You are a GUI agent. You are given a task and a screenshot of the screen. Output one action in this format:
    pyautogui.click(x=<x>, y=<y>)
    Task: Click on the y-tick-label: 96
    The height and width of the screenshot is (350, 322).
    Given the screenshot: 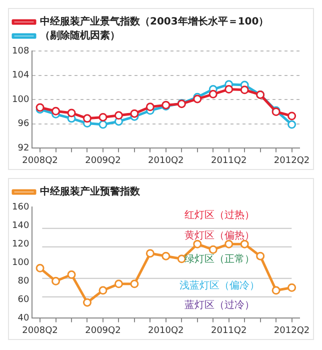 What is the action you would take?
    pyautogui.click(x=24, y=124)
    